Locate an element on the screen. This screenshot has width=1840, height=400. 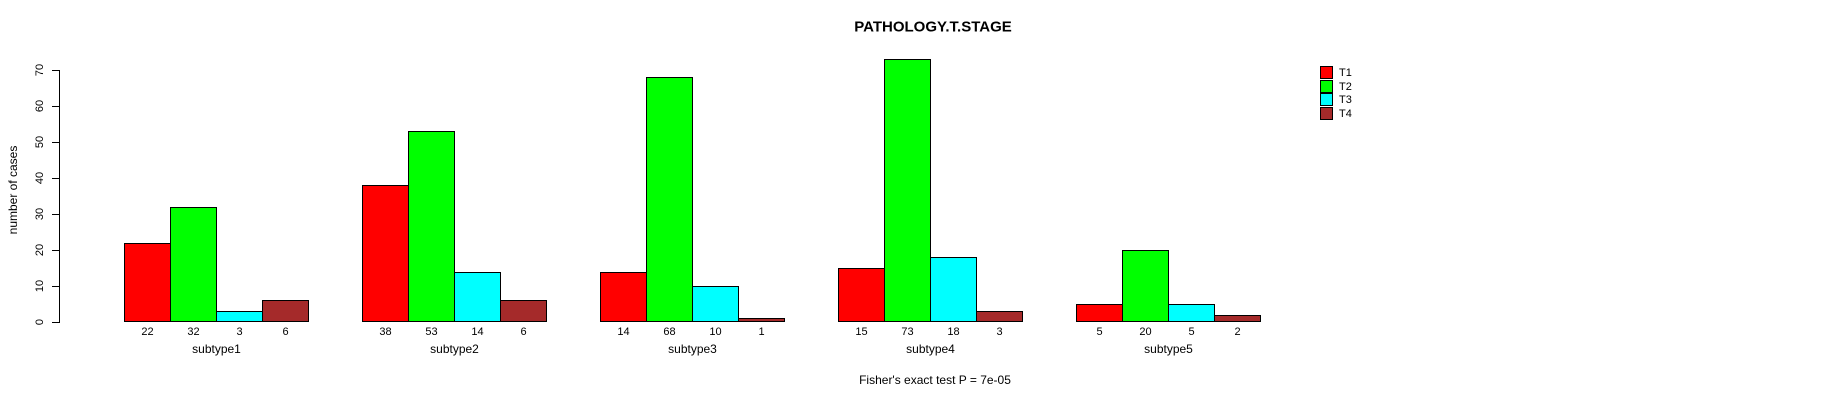
bar-value-label: 2 is located at coordinates (1237, 332).